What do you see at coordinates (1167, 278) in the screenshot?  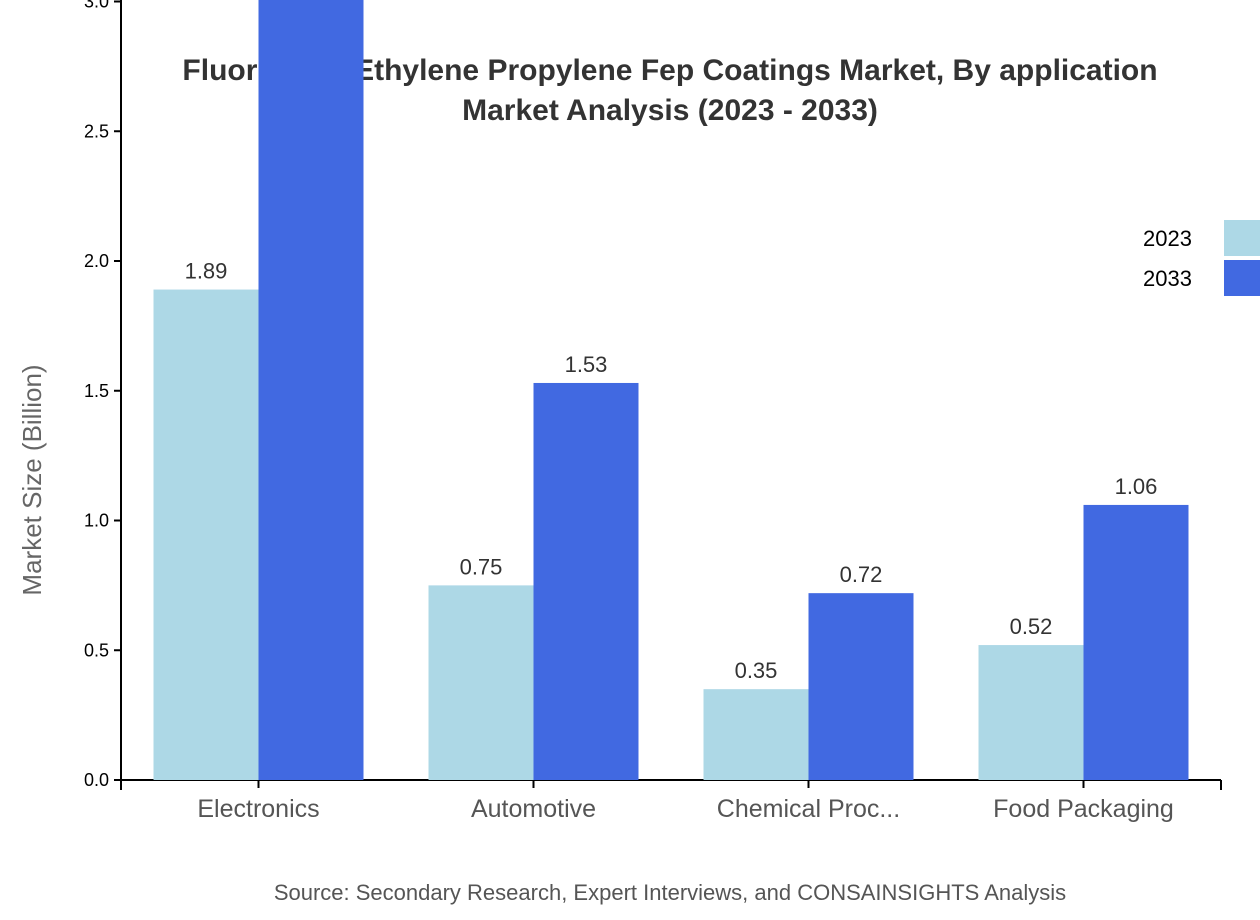 I see `legend-label: 2033` at bounding box center [1167, 278].